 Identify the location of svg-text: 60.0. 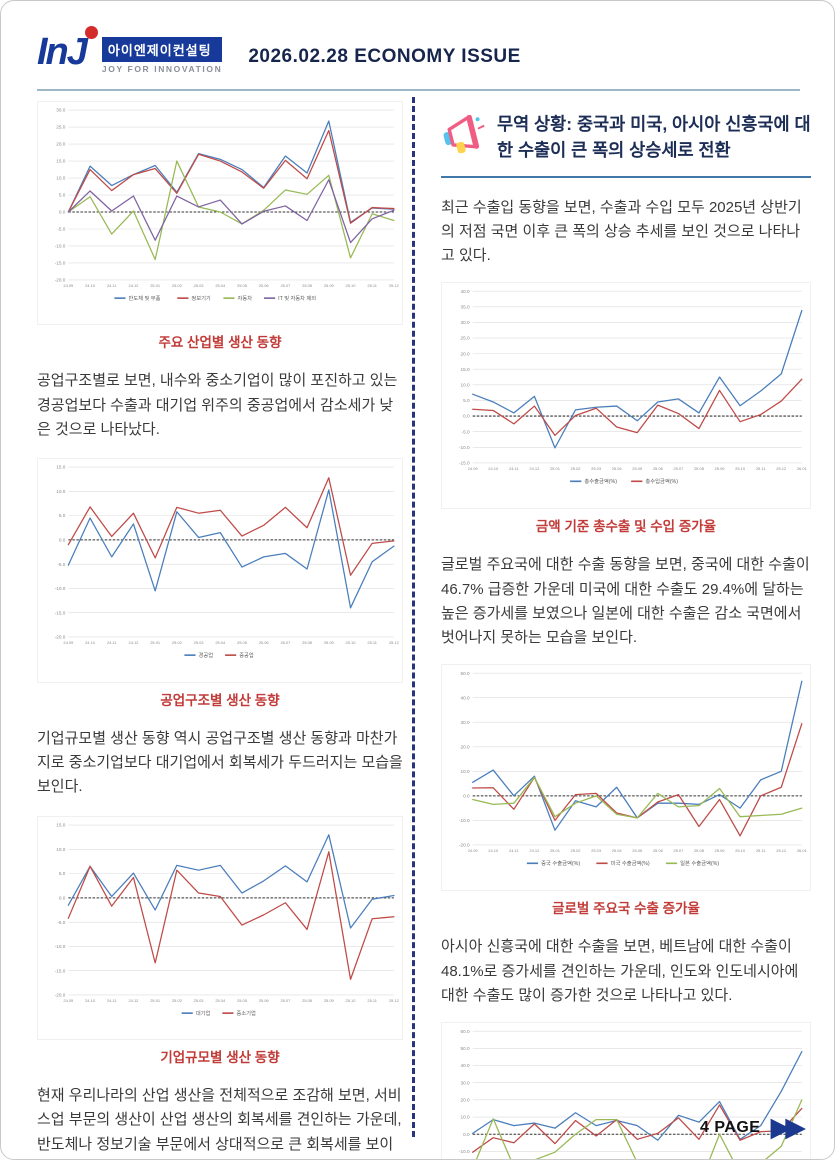
(465, 1031).